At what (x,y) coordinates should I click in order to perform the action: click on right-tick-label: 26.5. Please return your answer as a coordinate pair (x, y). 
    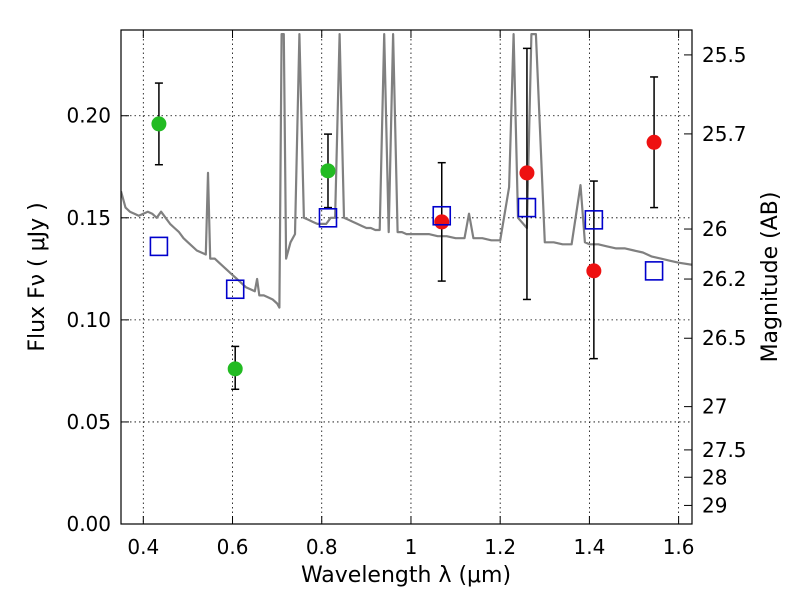
    Looking at the image, I should click on (724, 338).